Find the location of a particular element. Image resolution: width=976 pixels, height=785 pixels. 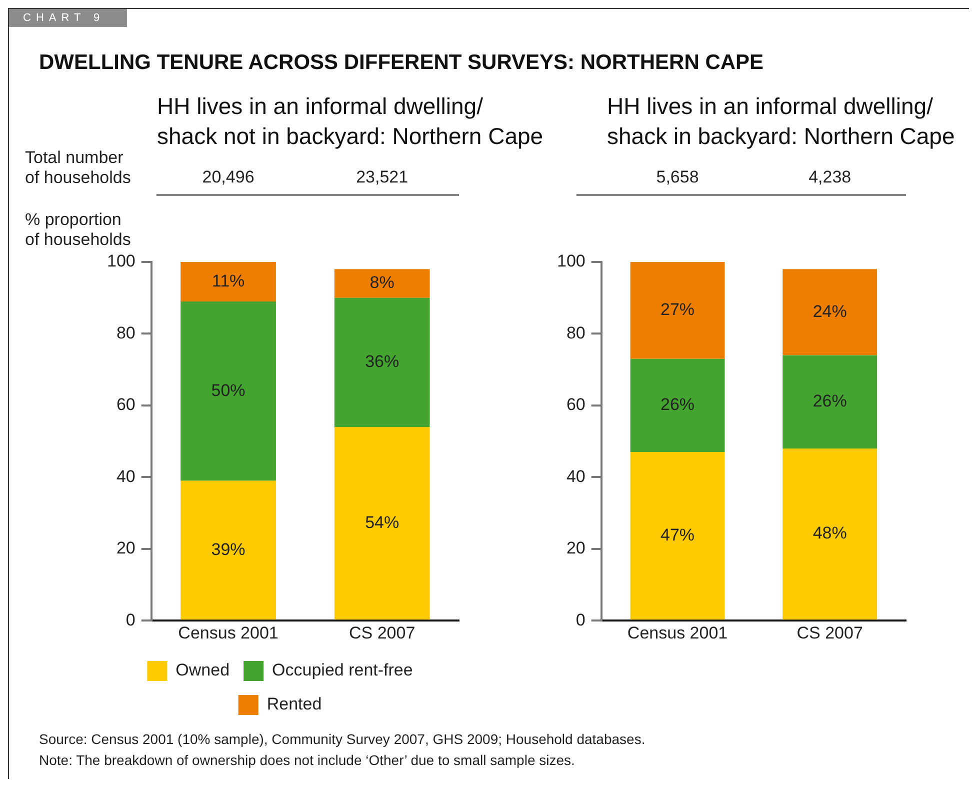

data-label: 27% is located at coordinates (677, 310).